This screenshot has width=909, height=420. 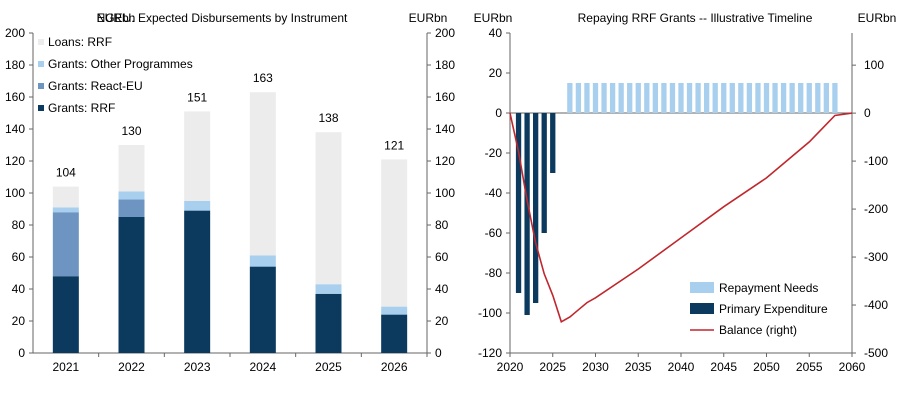 What do you see at coordinates (876, 353) in the screenshot?
I see `right-y2-tick-label: -500` at bounding box center [876, 353].